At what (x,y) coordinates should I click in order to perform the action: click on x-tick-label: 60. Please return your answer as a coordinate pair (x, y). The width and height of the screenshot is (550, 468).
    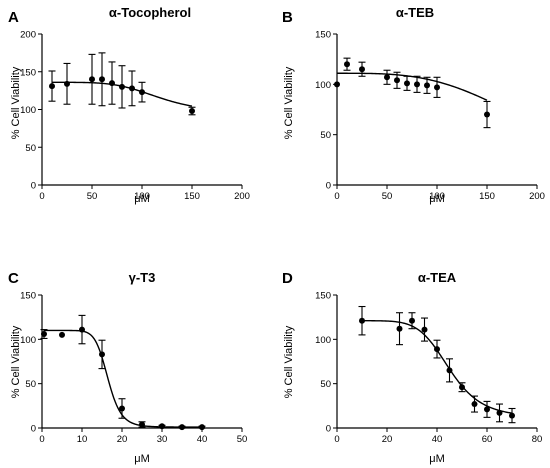
    Looking at the image, I should click on (487, 439).